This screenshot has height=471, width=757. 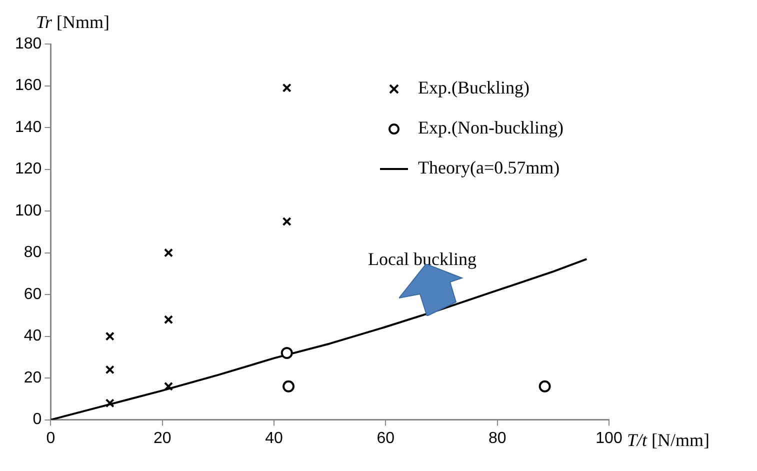 I want to click on y-tick-label: 180, so click(x=28, y=43).